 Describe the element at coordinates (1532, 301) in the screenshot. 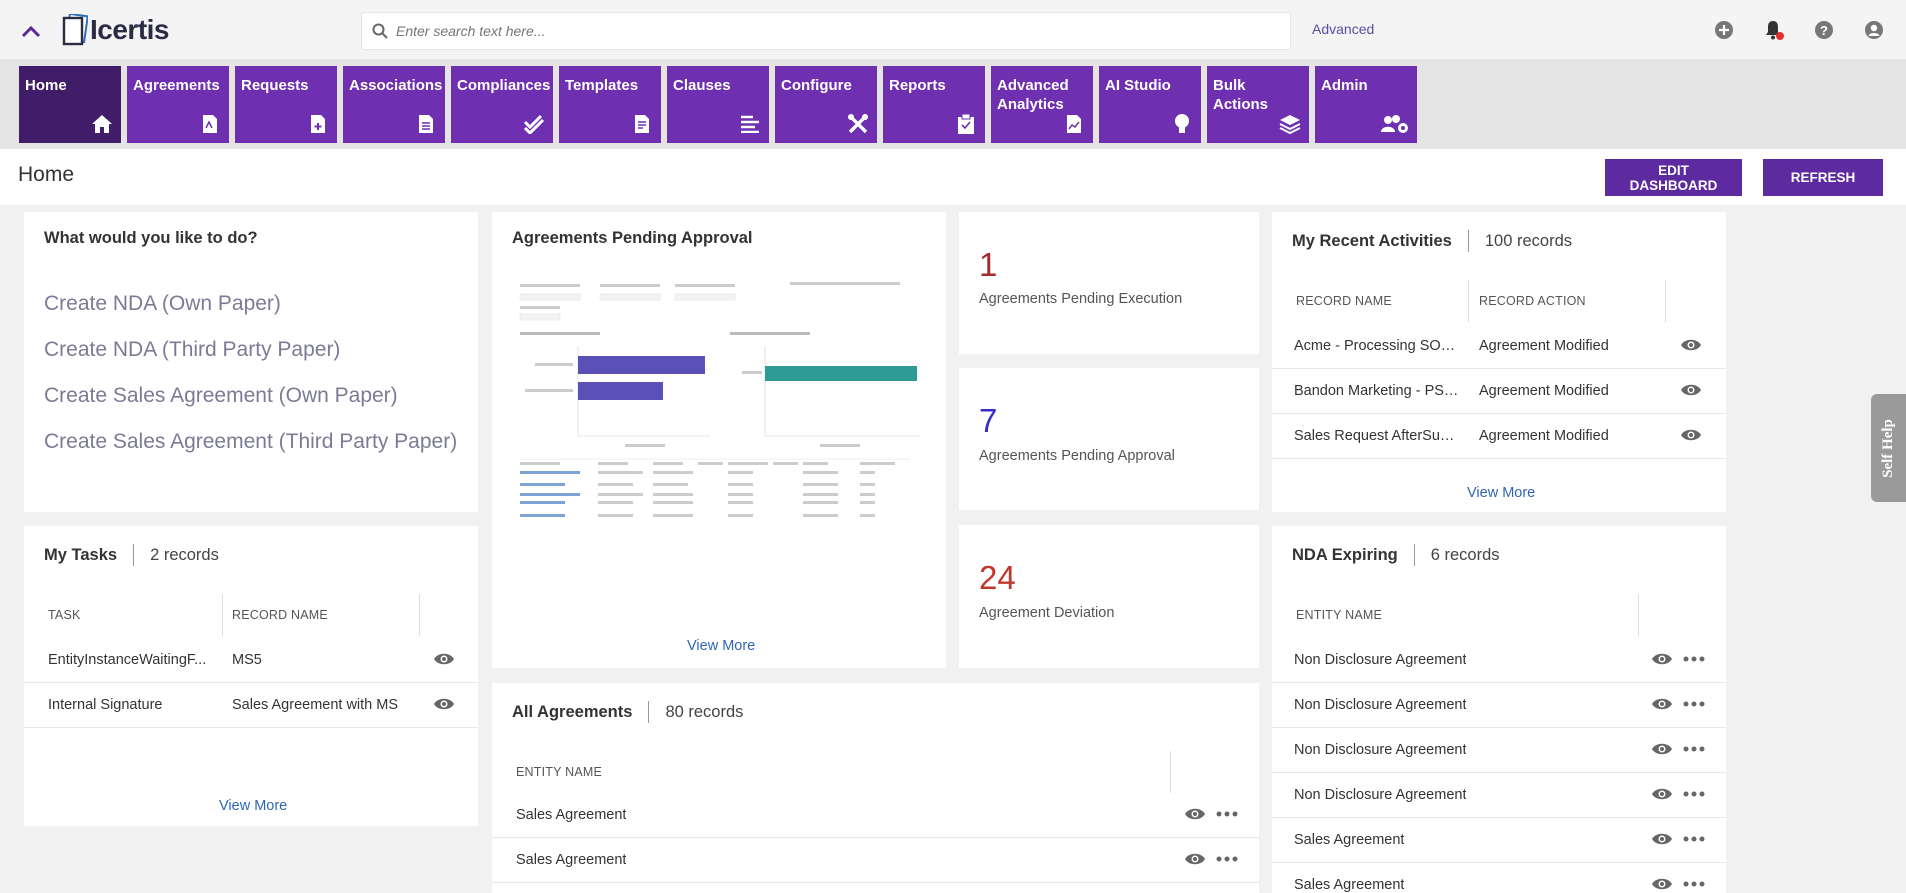

I see `column-header-record-action: RECORD ACTION` at that location.